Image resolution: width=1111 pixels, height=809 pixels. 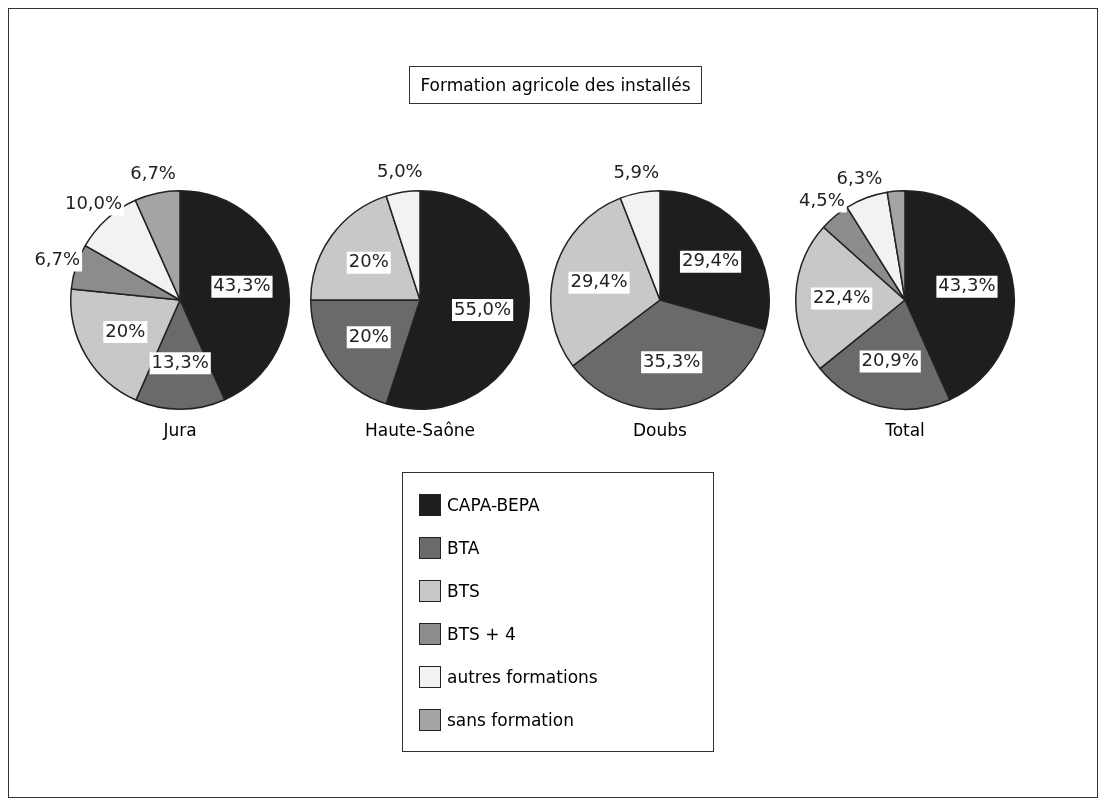 What do you see at coordinates (672, 360) in the screenshot?
I see `data-label: 35,3%` at bounding box center [672, 360].